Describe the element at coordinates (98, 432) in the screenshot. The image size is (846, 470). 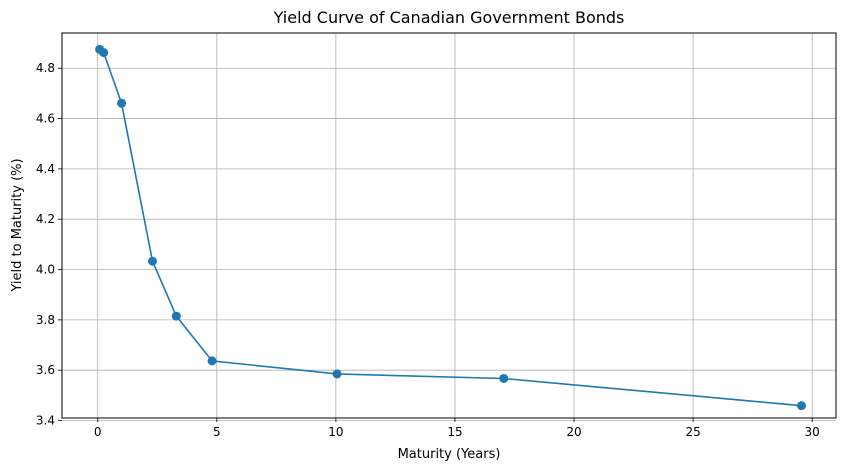
I see `x-tick-label: 0` at that location.